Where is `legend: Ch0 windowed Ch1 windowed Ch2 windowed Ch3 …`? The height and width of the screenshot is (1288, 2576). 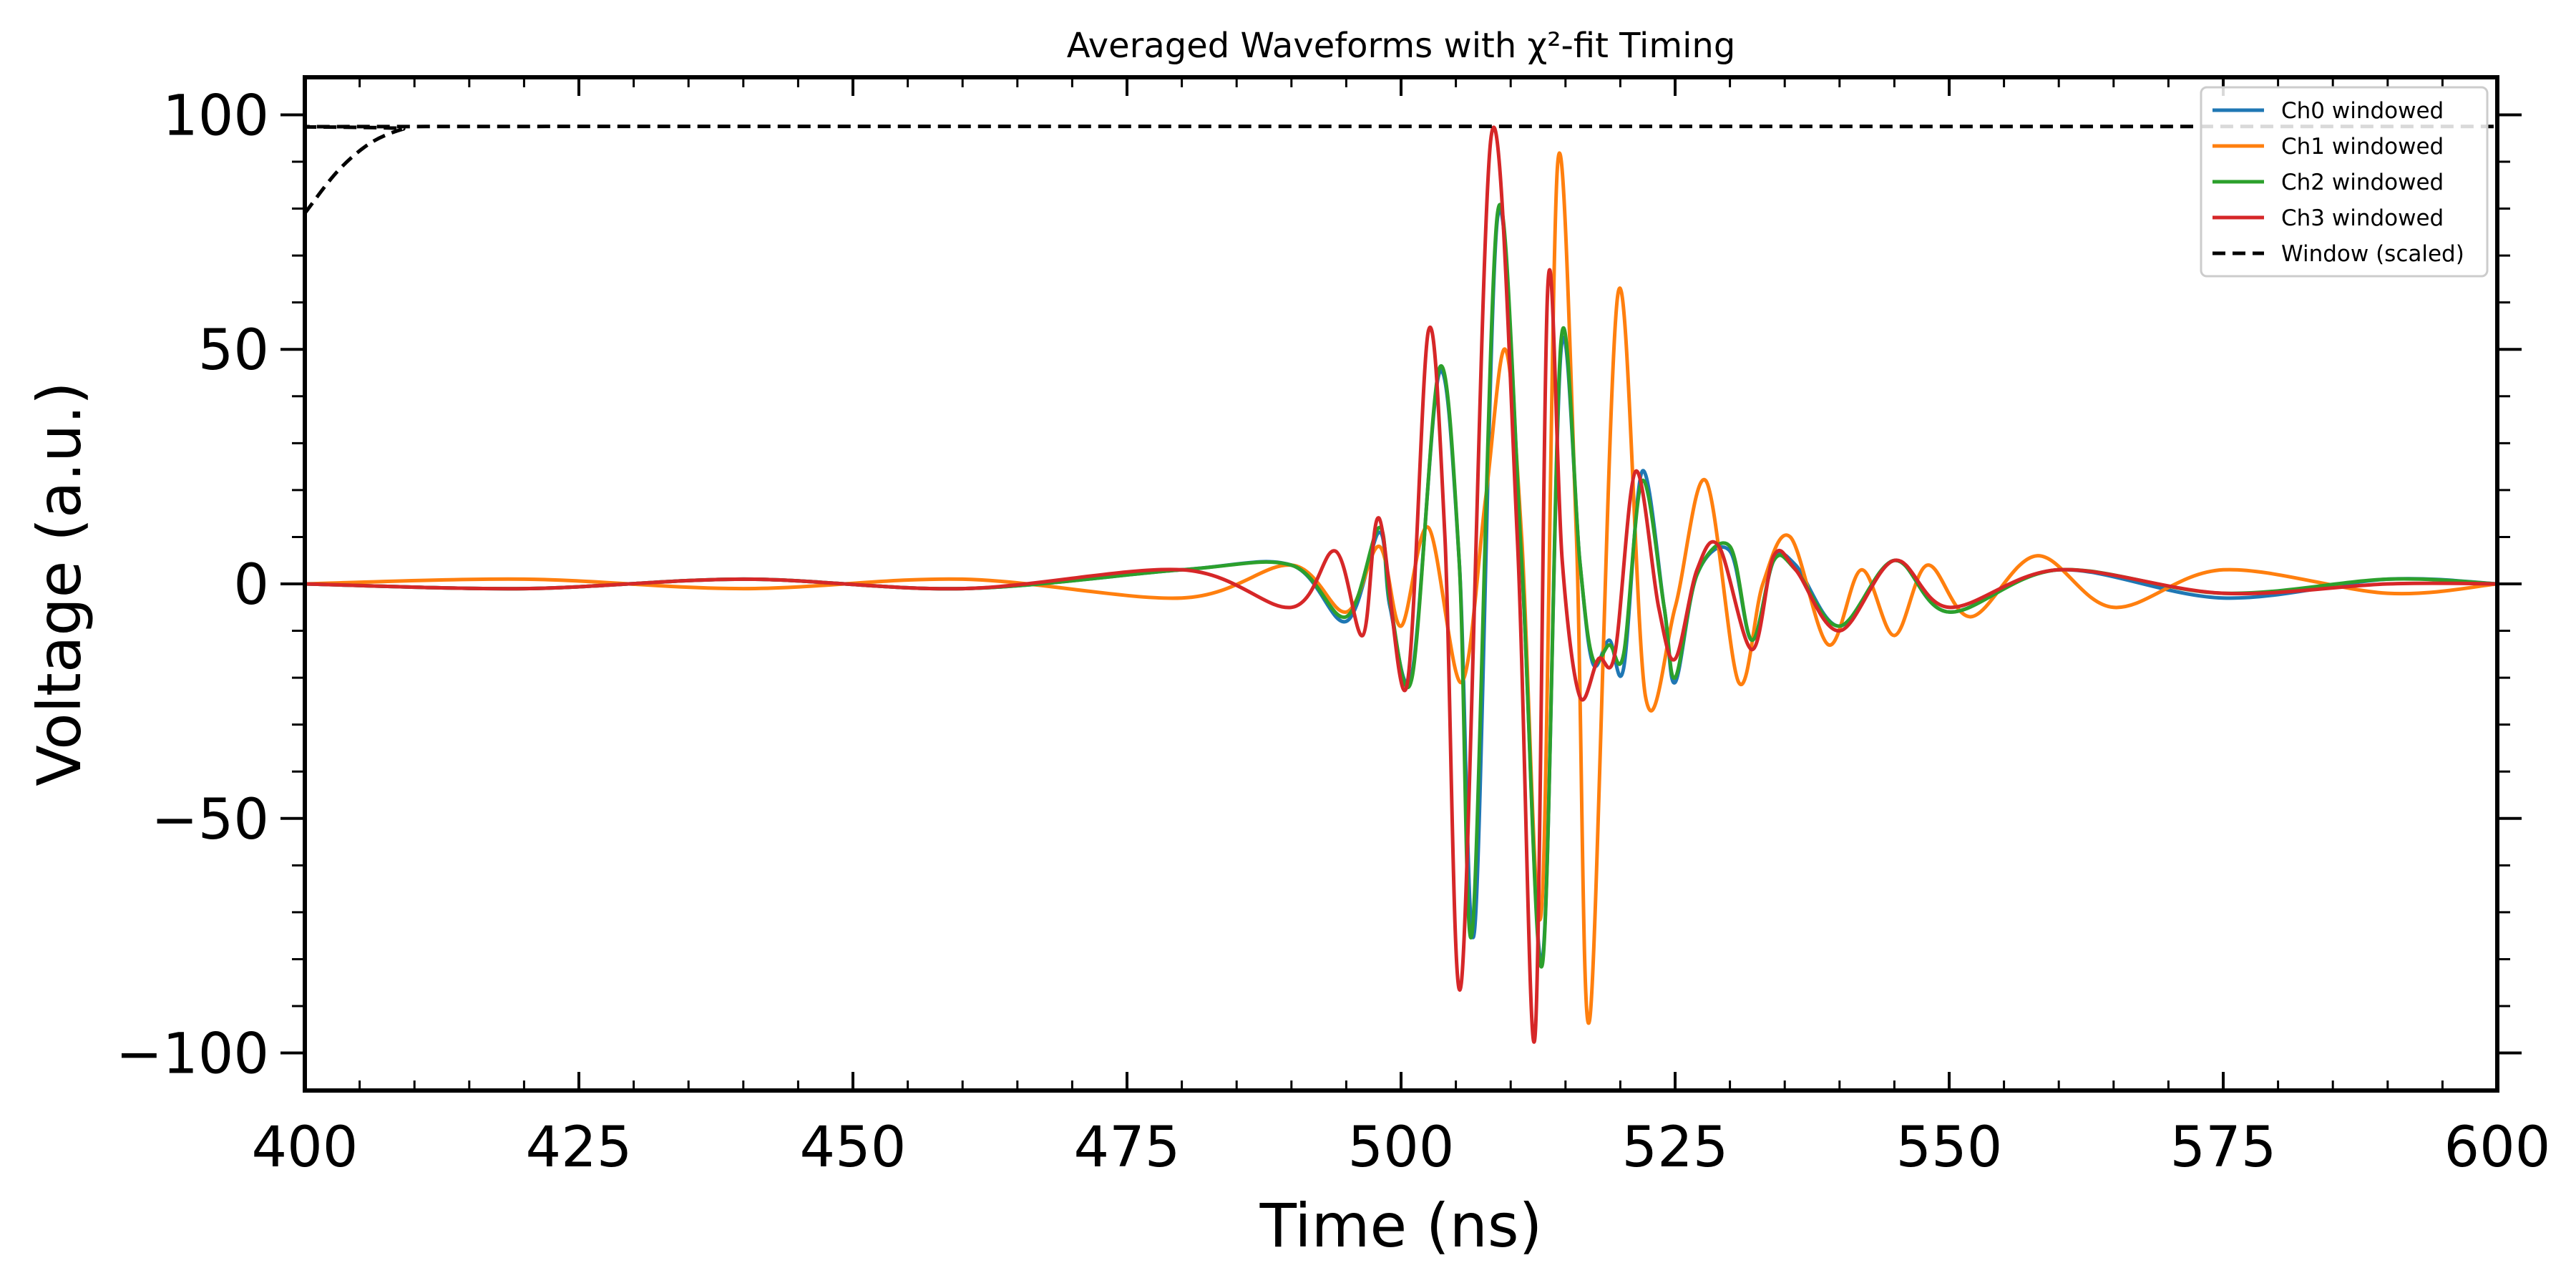 legend: Ch0 windowed Ch1 windowed Ch2 windowed Ch3 … is located at coordinates (2344, 182).